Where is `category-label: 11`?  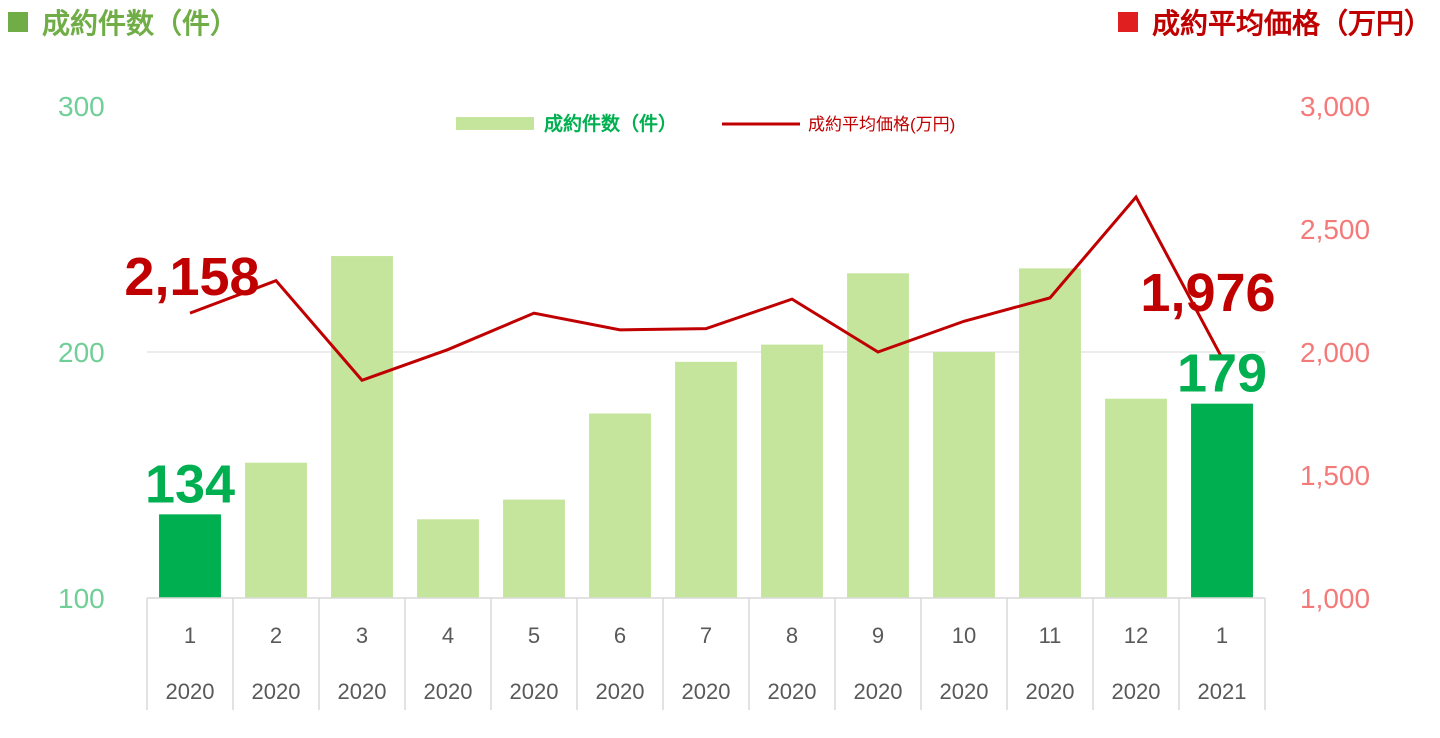 category-label: 11 is located at coordinates (1050, 635).